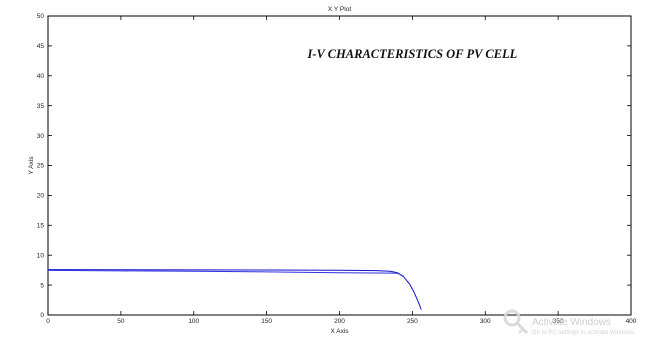  I want to click on x-tick-label: 200, so click(339, 321).